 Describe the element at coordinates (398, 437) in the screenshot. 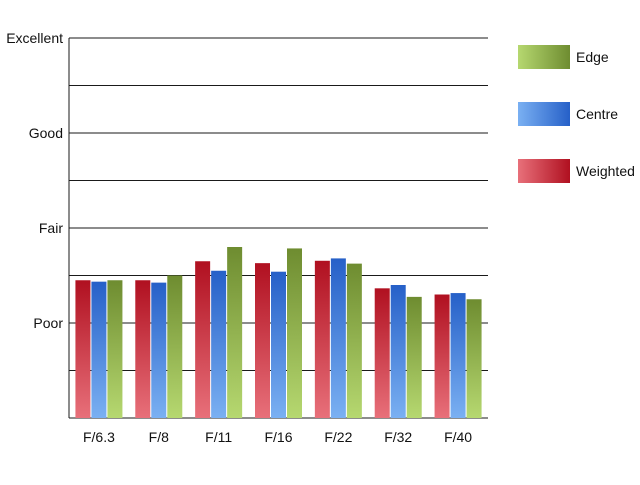

I see `x-tick-label: F/32` at that location.